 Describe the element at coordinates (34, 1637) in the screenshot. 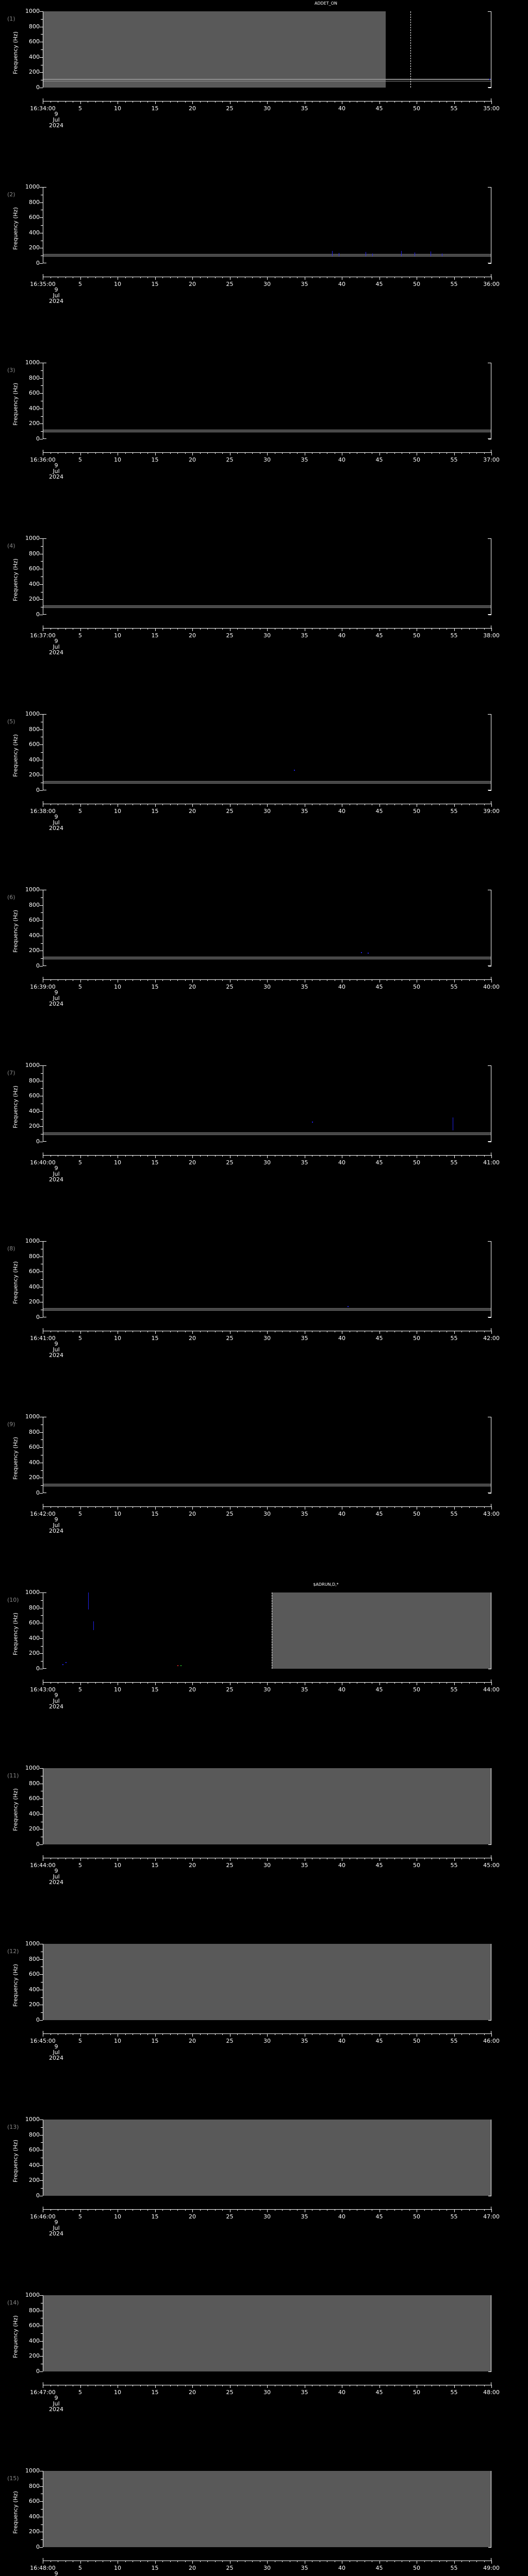

I see `y-axis-tick-label: 400` at that location.